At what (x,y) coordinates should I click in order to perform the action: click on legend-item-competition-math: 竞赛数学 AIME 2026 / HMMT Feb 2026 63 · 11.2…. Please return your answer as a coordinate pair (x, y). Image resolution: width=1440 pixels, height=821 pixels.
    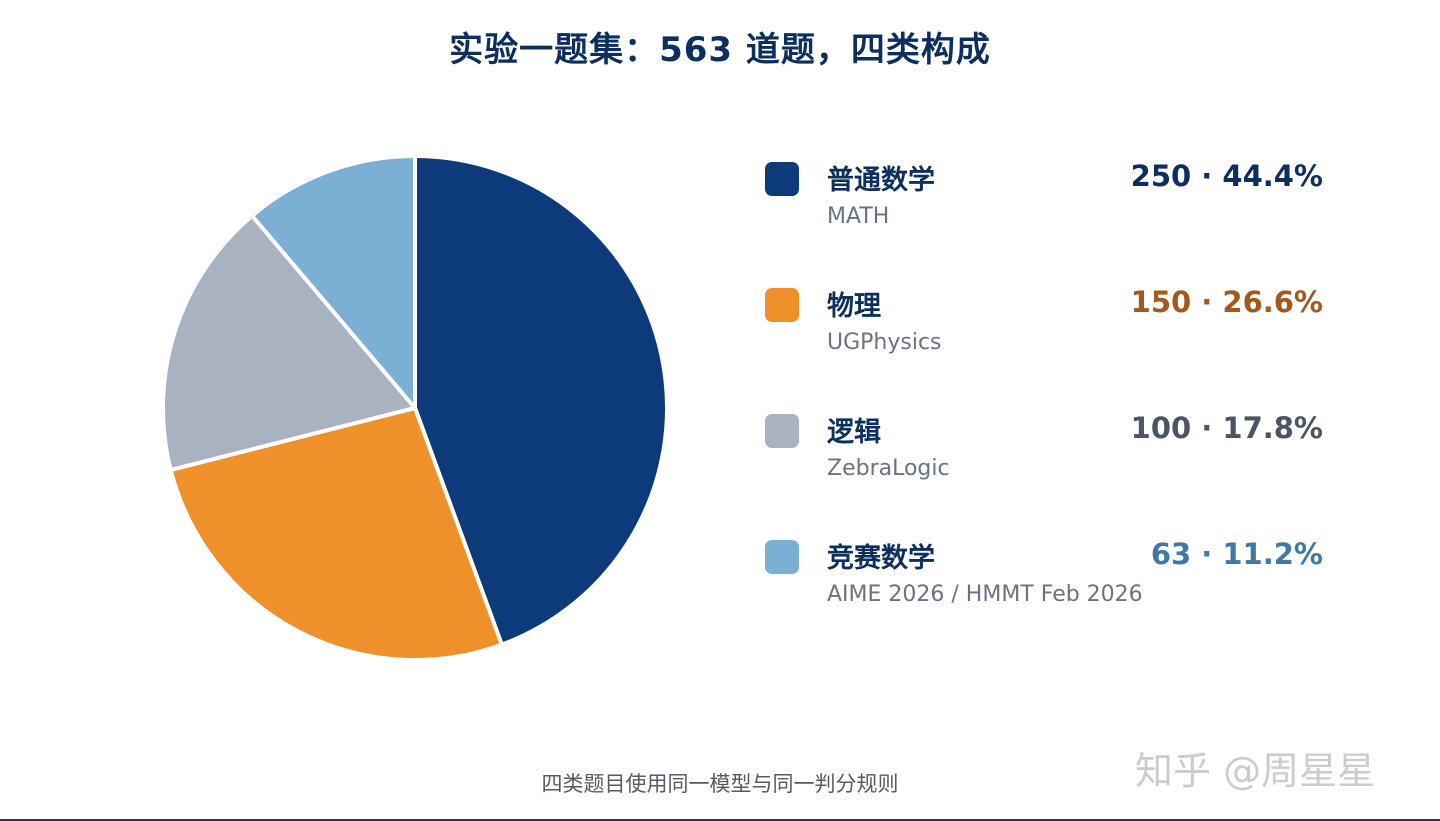
    Looking at the image, I should click on (1045, 578).